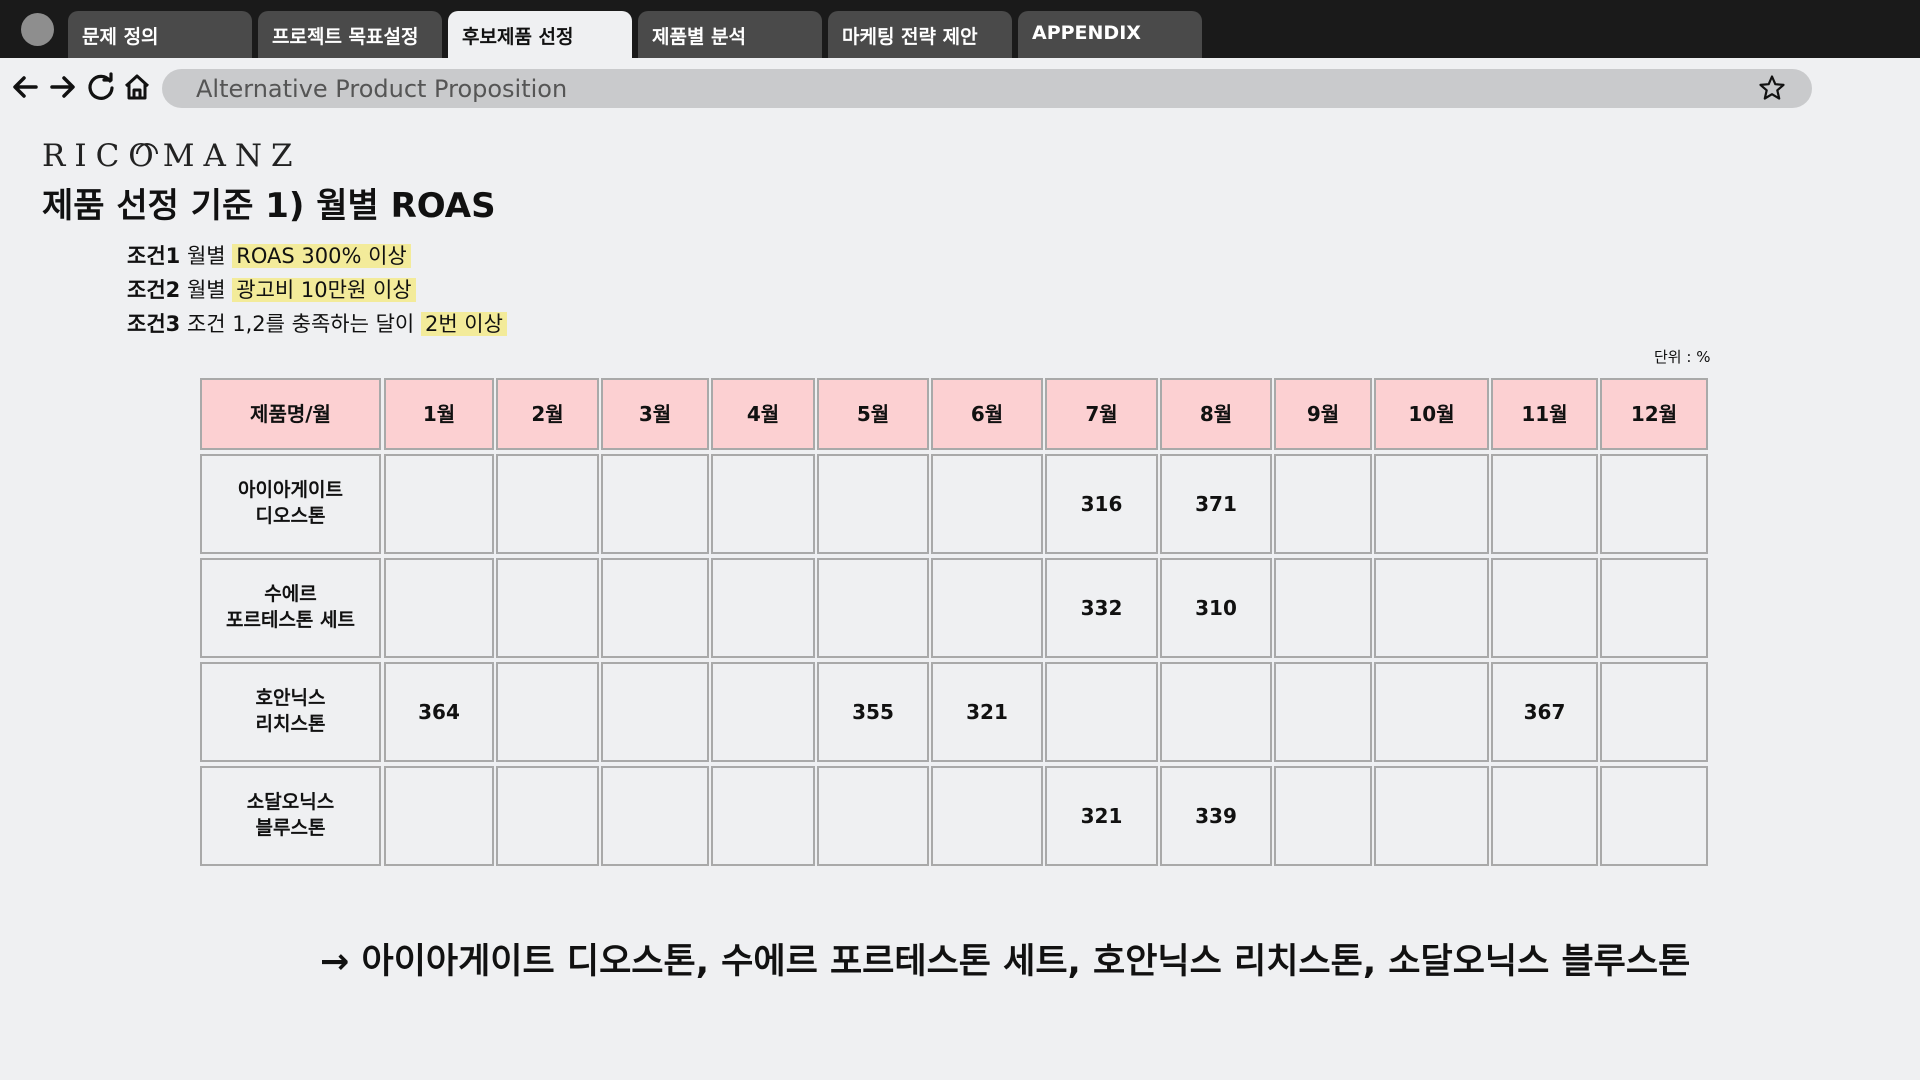 This screenshot has width=1920, height=1080. What do you see at coordinates (1544, 414) in the screenshot?
I see `table-header-month: 11월` at bounding box center [1544, 414].